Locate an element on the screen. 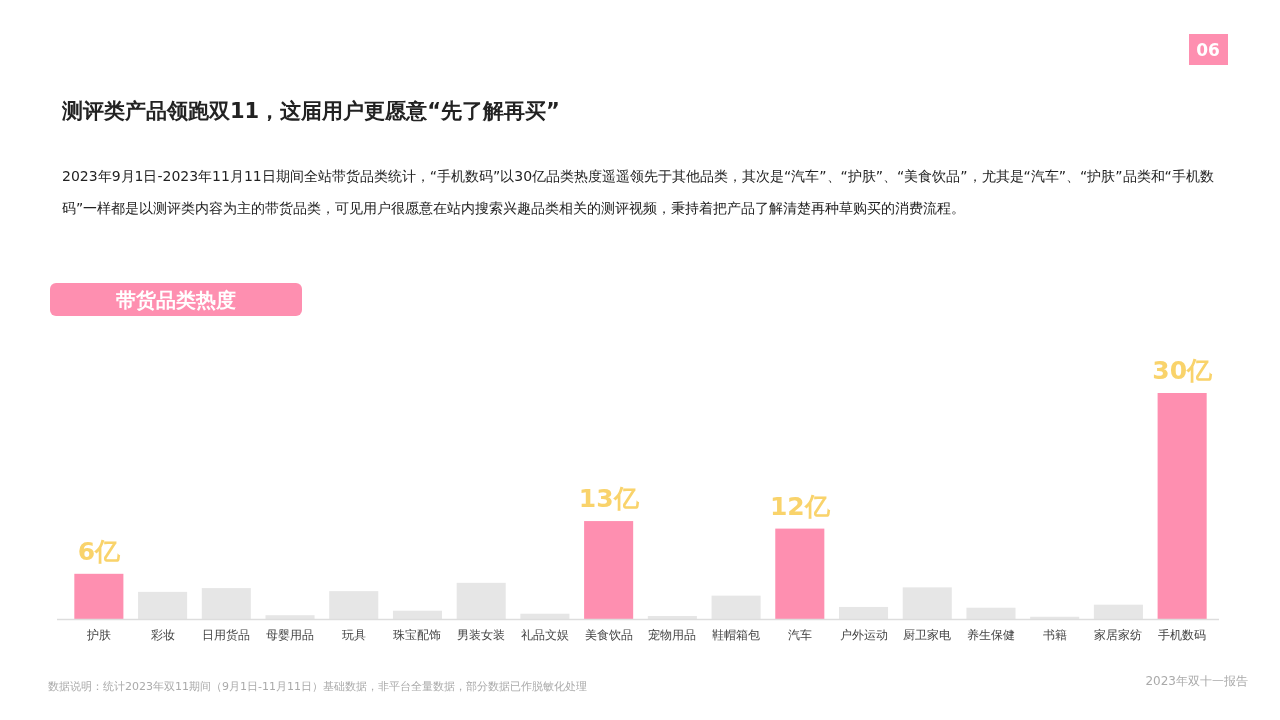  data-label: 6亿 is located at coordinates (99, 551).